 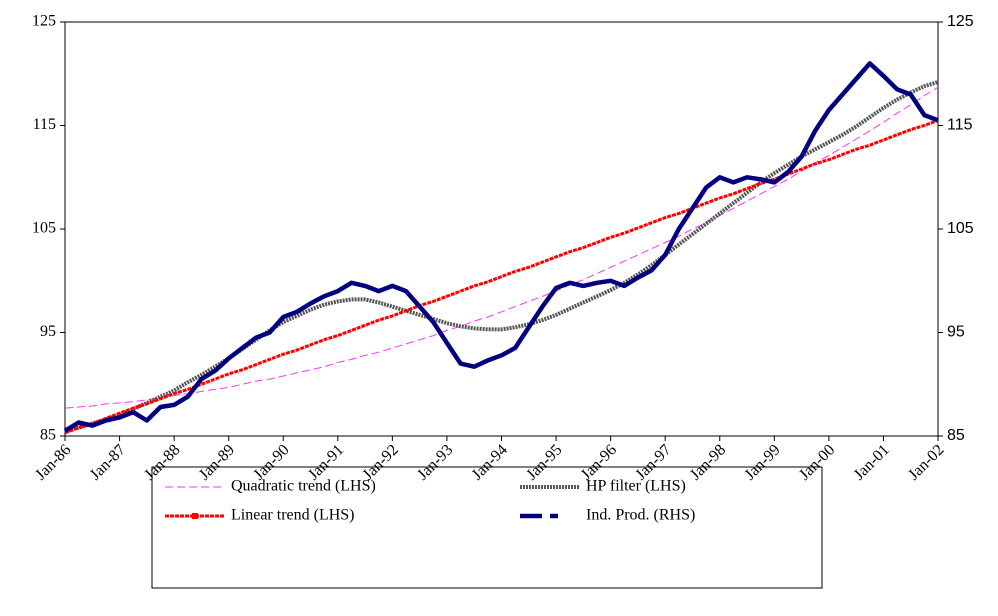 What do you see at coordinates (44, 124) in the screenshot?
I see `y-tick-label: 115` at bounding box center [44, 124].